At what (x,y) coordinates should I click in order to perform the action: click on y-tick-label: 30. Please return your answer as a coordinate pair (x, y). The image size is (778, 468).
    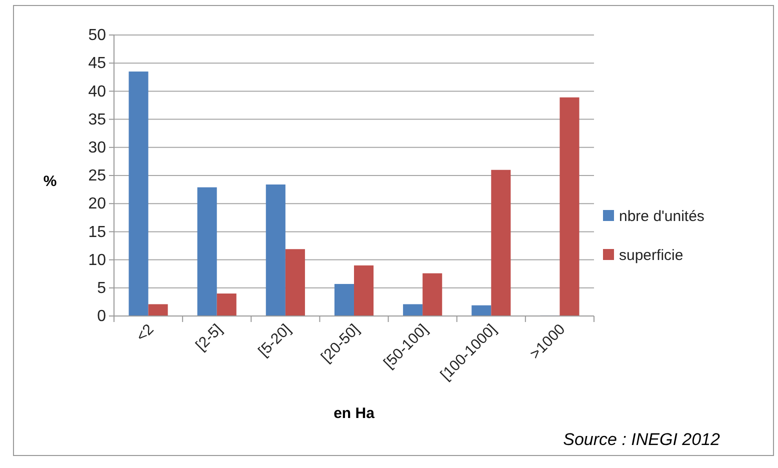
    Looking at the image, I should click on (97, 148).